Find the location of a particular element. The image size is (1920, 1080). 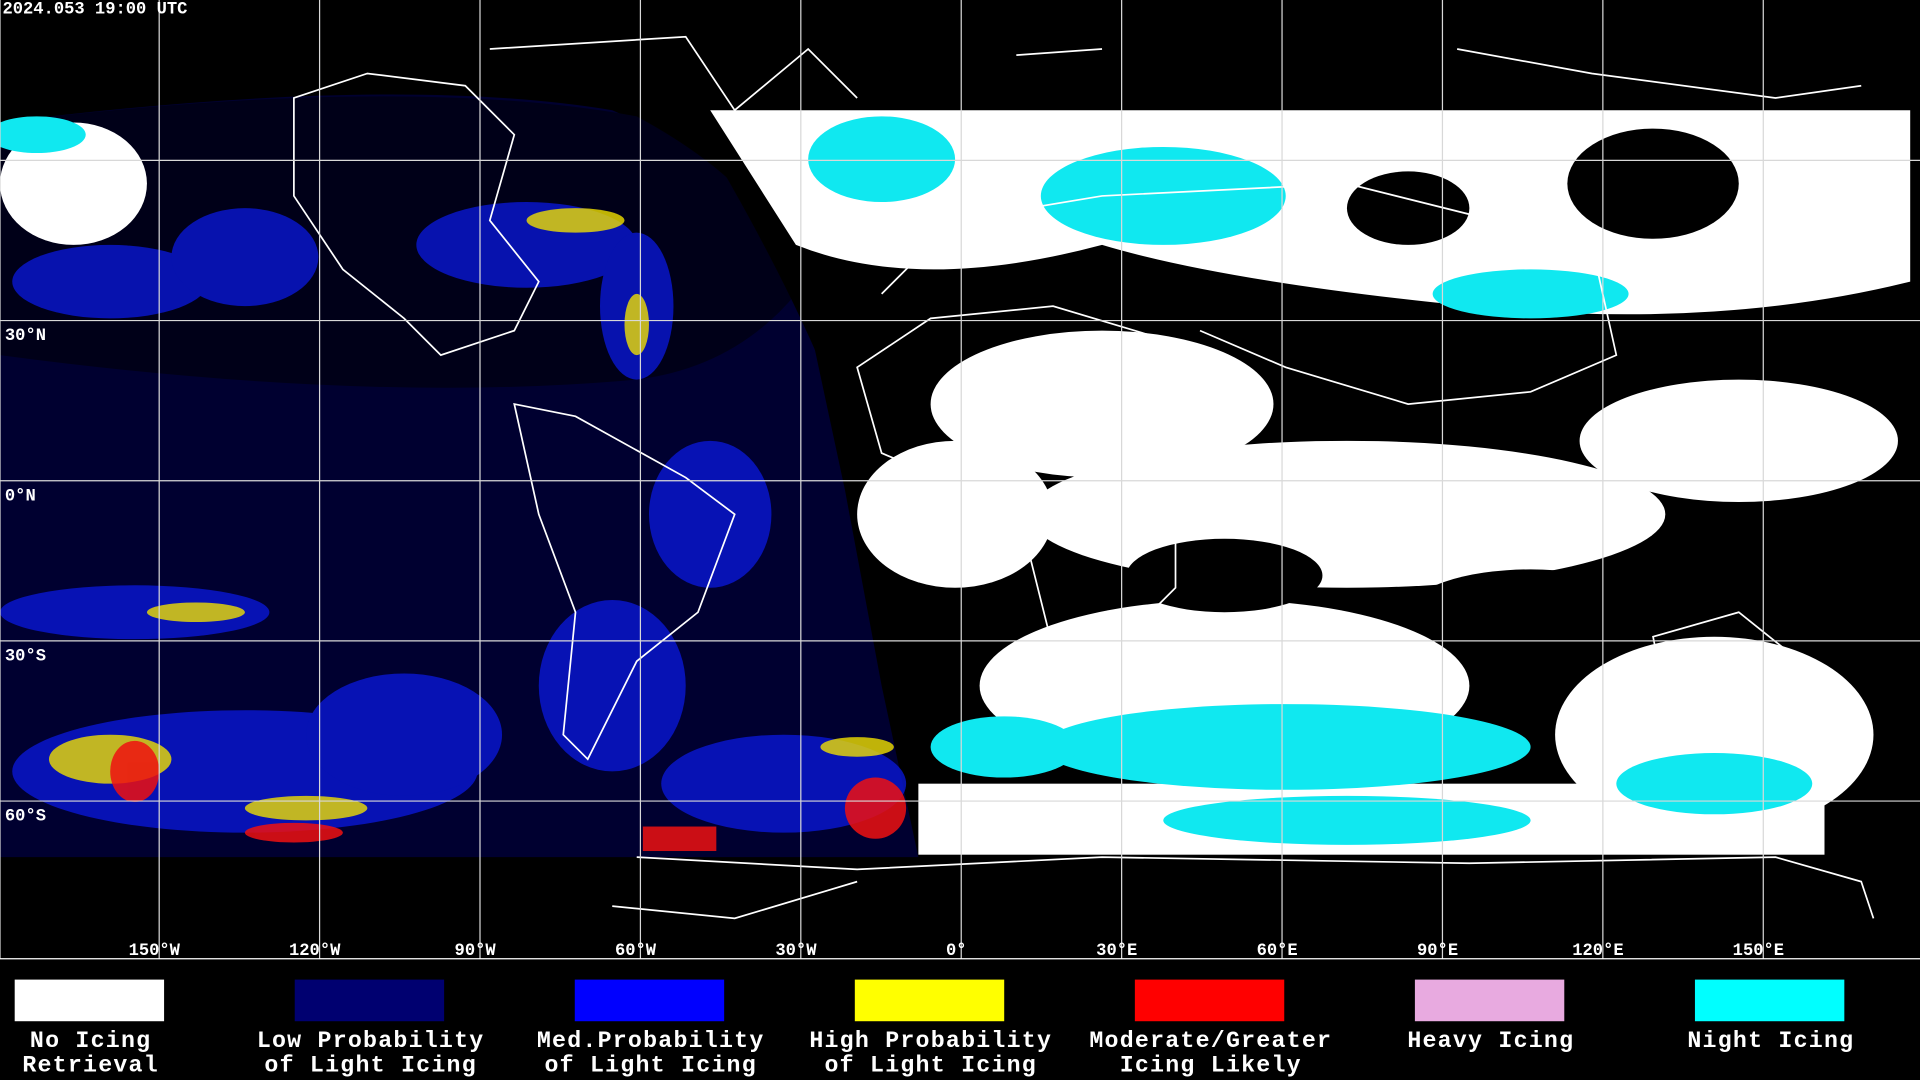

latitude-label: 60°S is located at coordinates (25, 817).